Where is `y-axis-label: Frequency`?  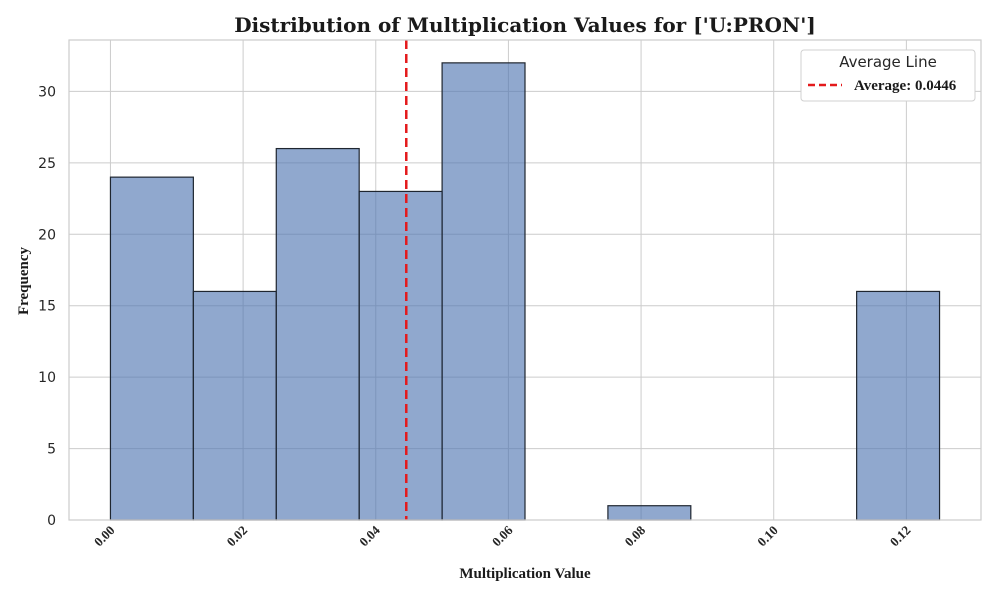 y-axis-label: Frequency is located at coordinates (24, 280).